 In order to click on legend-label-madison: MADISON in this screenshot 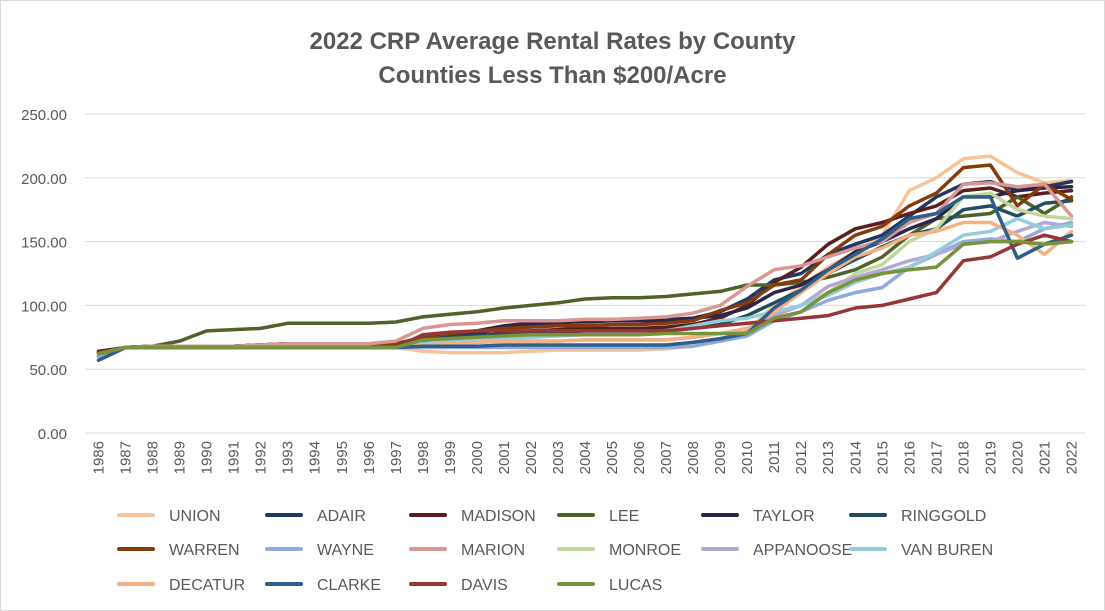, I will do `click(498, 516)`.